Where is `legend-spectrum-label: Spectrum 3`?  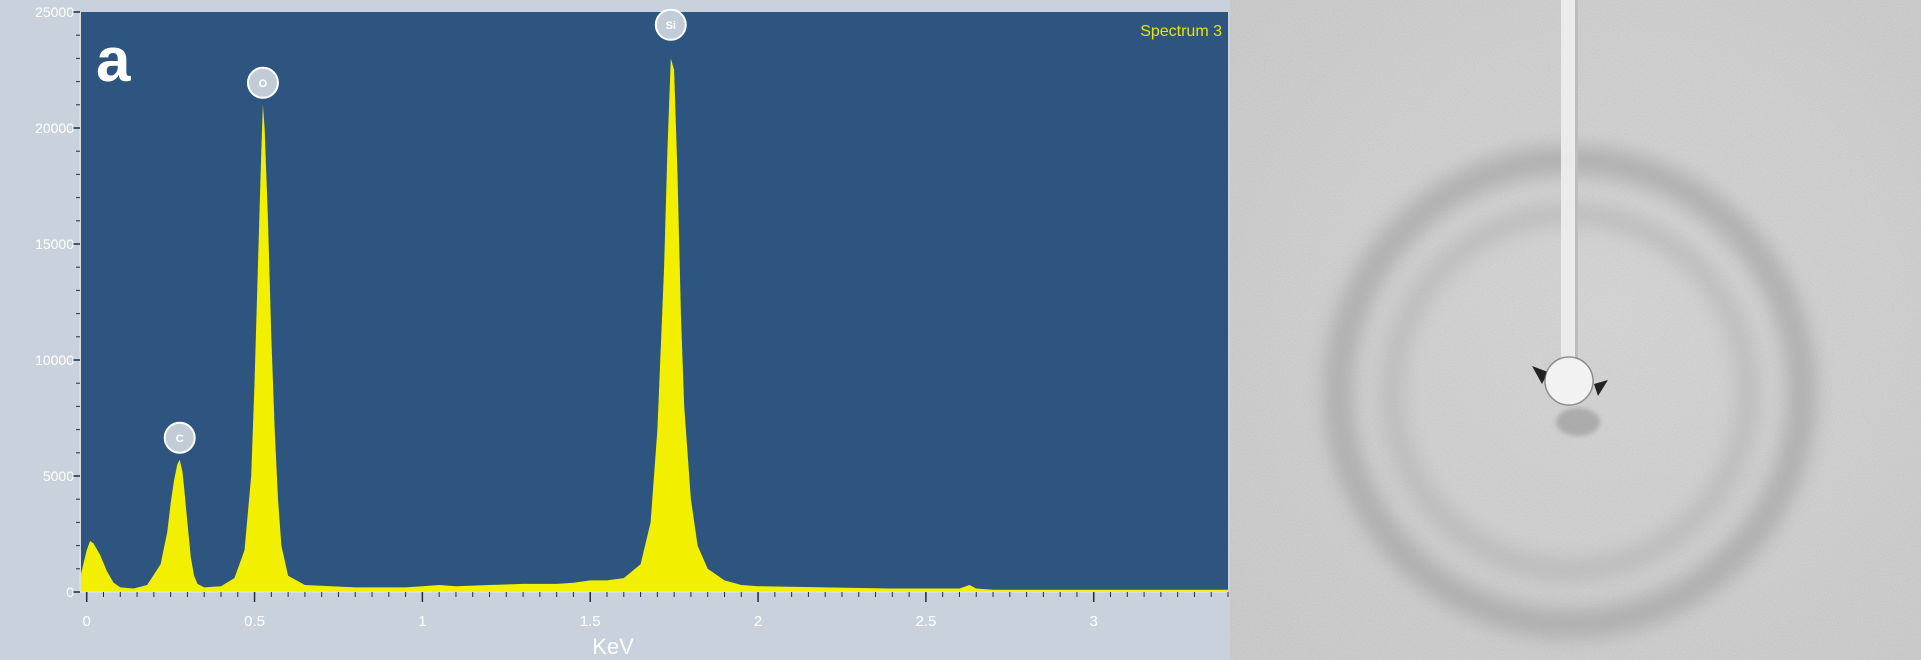
legend-spectrum-label: Spectrum 3 is located at coordinates (1181, 31).